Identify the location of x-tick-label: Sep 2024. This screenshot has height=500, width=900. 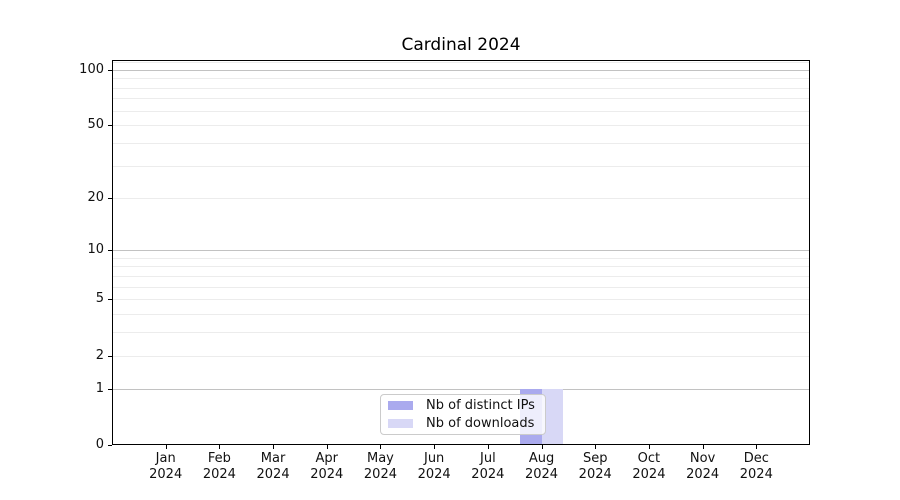
(595, 466).